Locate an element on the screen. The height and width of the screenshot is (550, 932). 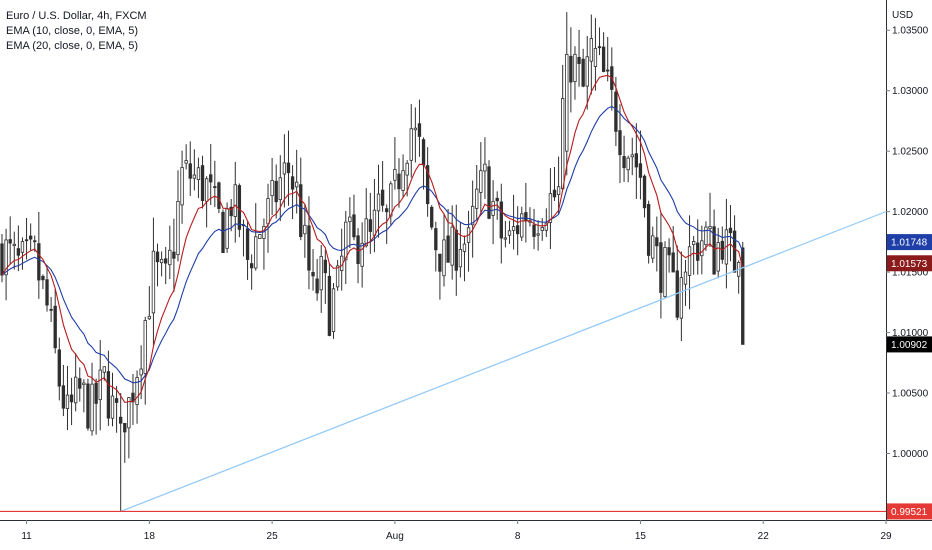
price-badge-label-support: 0.99521 is located at coordinates (909, 512).